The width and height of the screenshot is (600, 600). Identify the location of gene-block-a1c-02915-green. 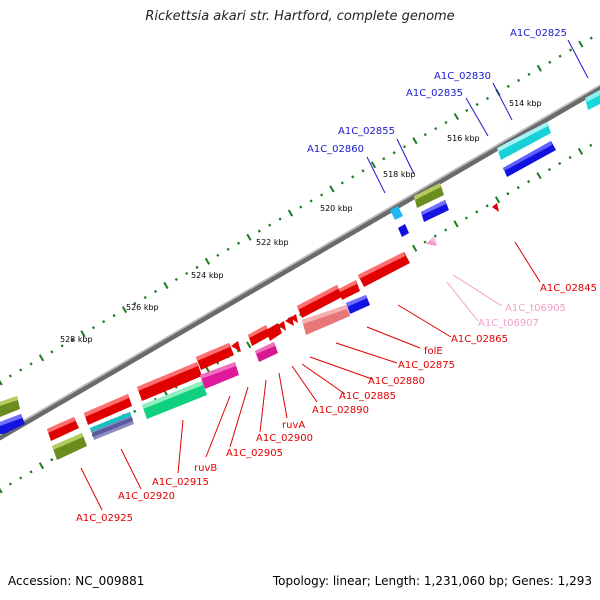
(174, 400).